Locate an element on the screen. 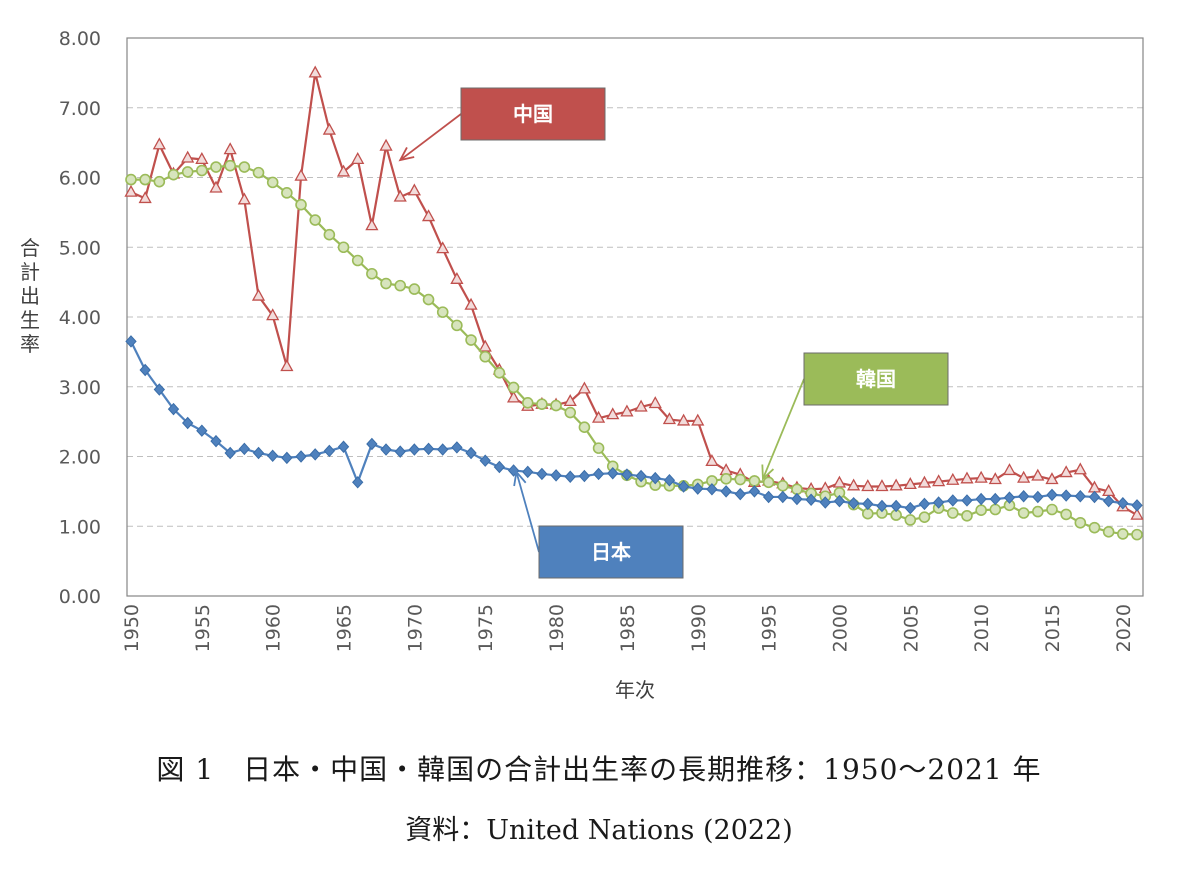 This screenshot has height=871, width=1198. y-tick-label: 4.00 is located at coordinates (80, 318).